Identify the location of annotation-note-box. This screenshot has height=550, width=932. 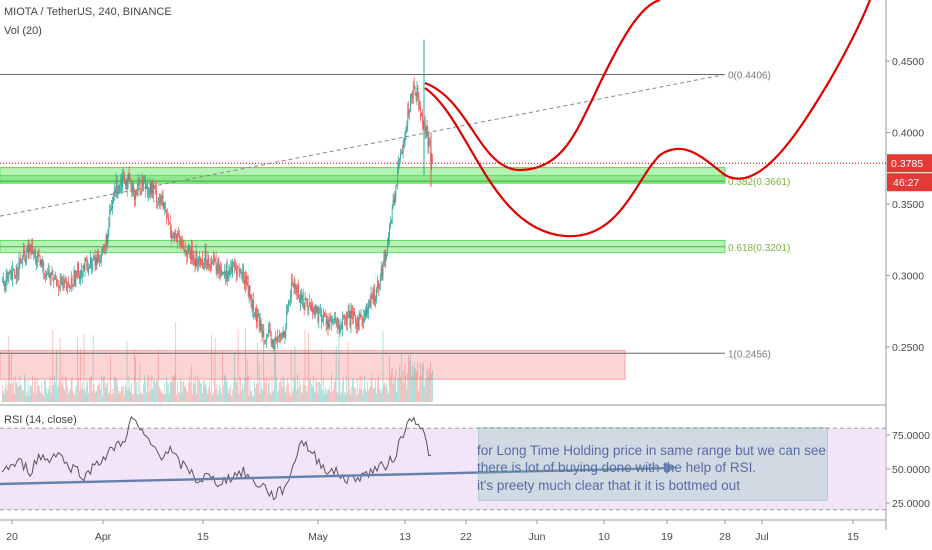
(653, 464).